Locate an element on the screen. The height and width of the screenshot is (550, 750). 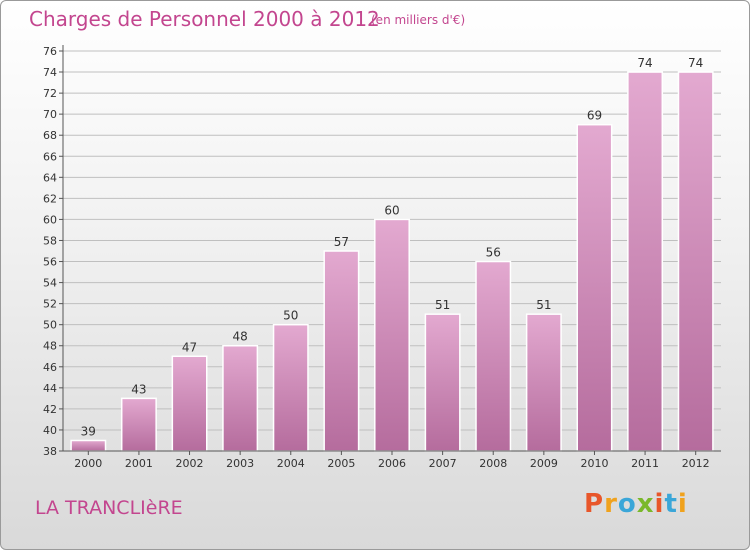
bar-2001 is located at coordinates (138, 424).